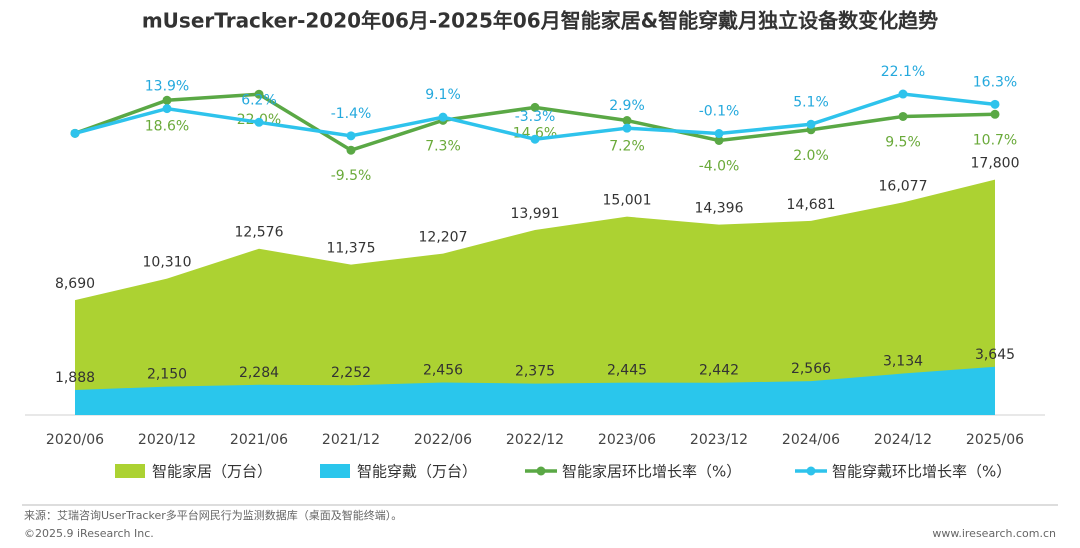 This screenshot has height=548, width=1080. Describe the element at coordinates (535, 117) in the screenshot. I see `data-label: -3.3%` at that location.